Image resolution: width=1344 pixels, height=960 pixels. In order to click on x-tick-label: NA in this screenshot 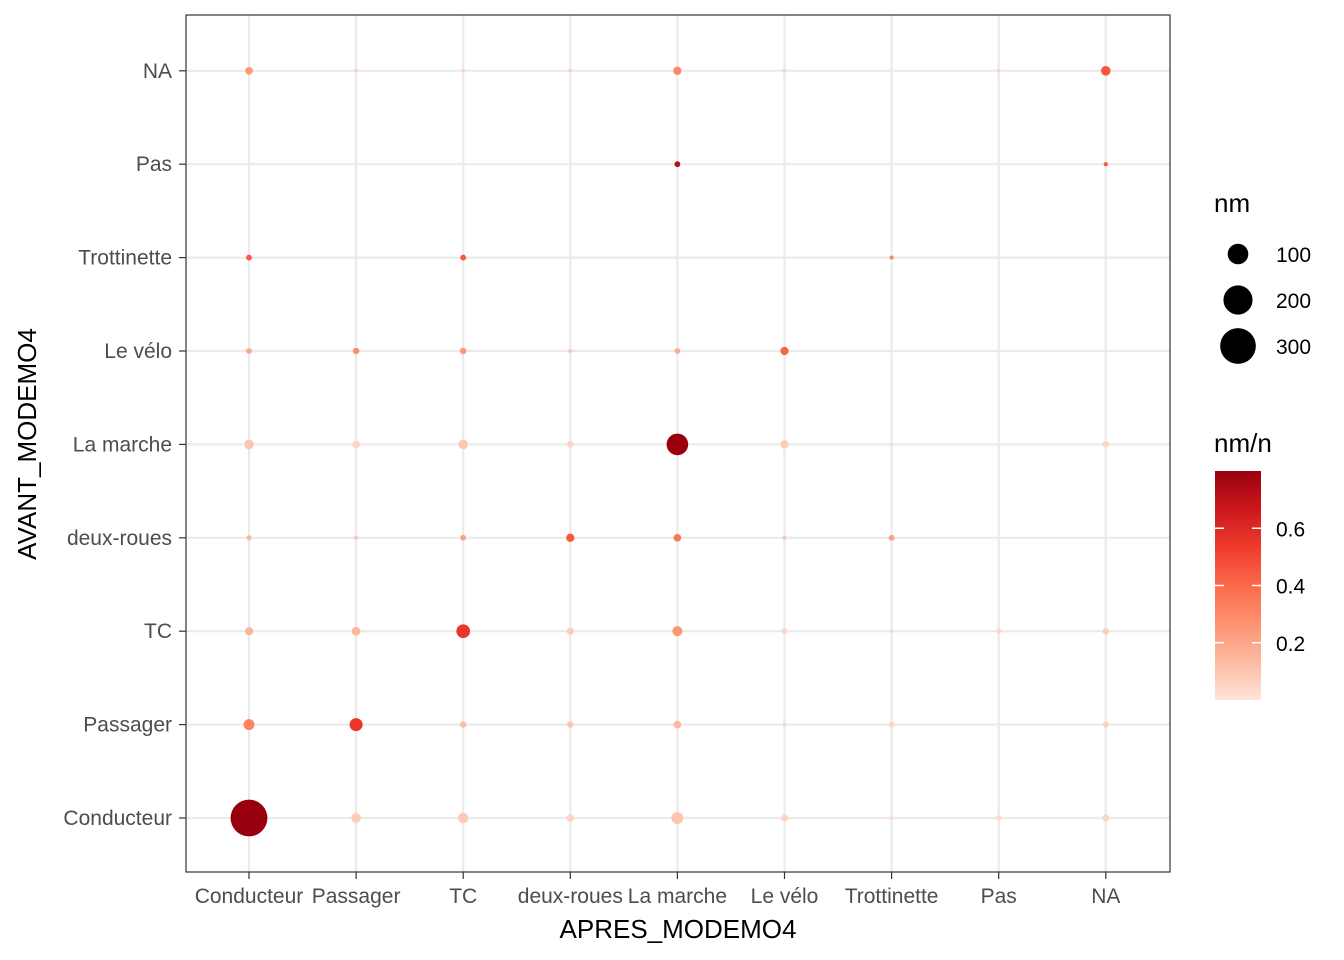, I will do `click(1105, 896)`.